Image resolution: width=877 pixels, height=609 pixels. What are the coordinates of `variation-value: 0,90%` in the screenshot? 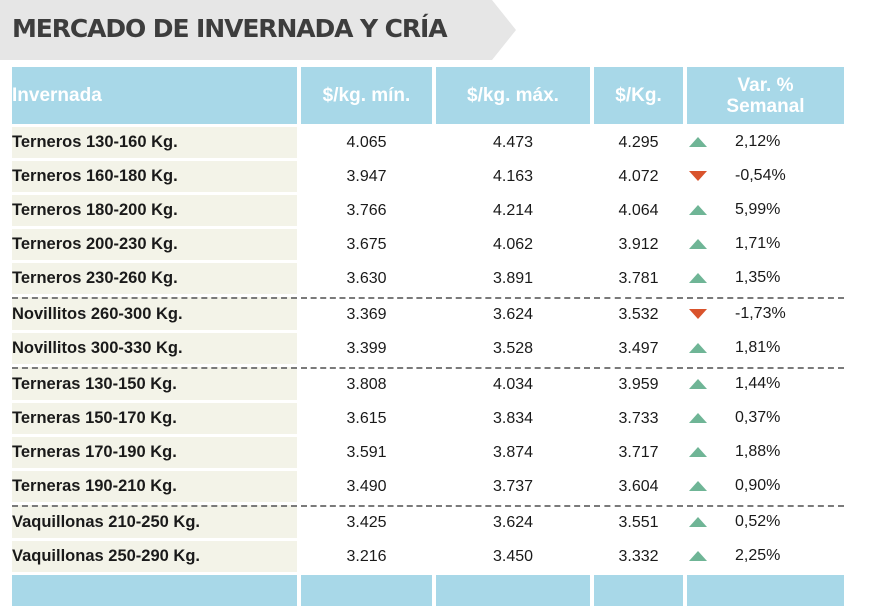 It's located at (758, 486).